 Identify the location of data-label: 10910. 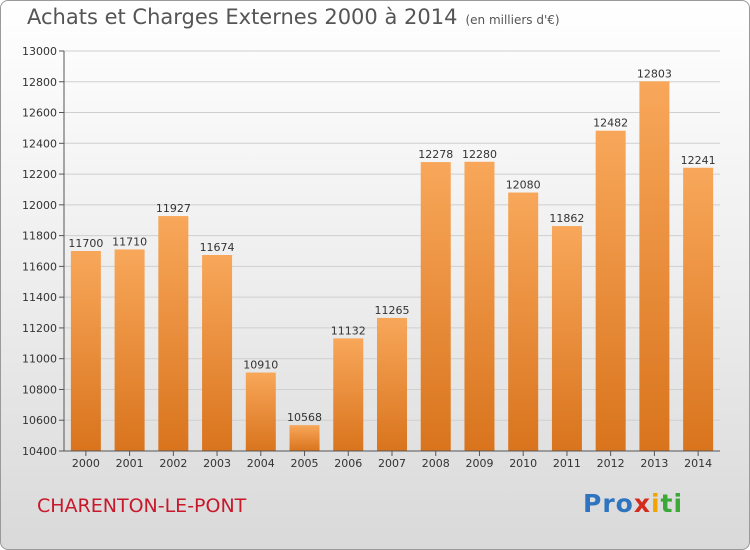
(260, 365).